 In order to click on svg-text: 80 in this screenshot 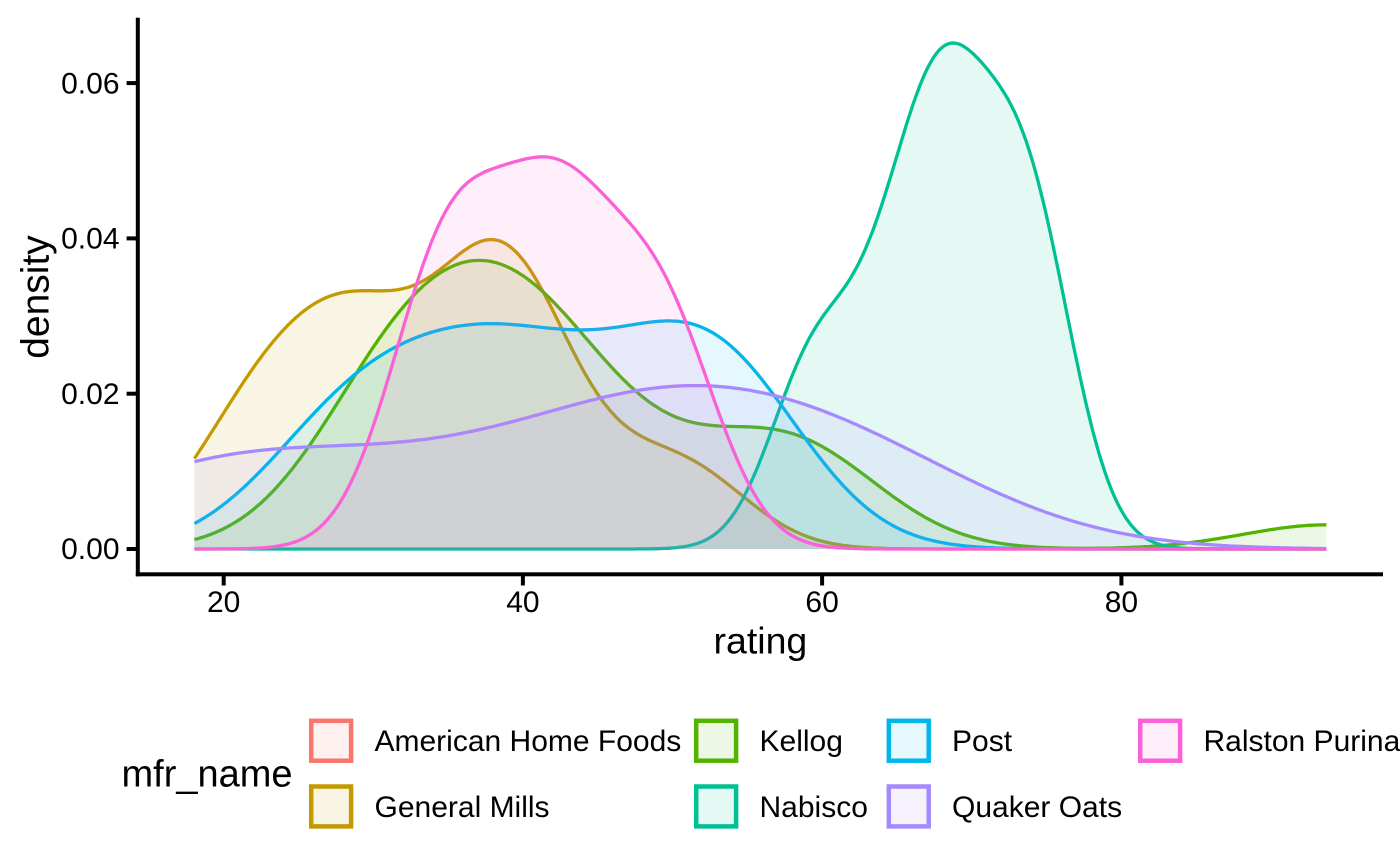, I will do `click(1121, 602)`.